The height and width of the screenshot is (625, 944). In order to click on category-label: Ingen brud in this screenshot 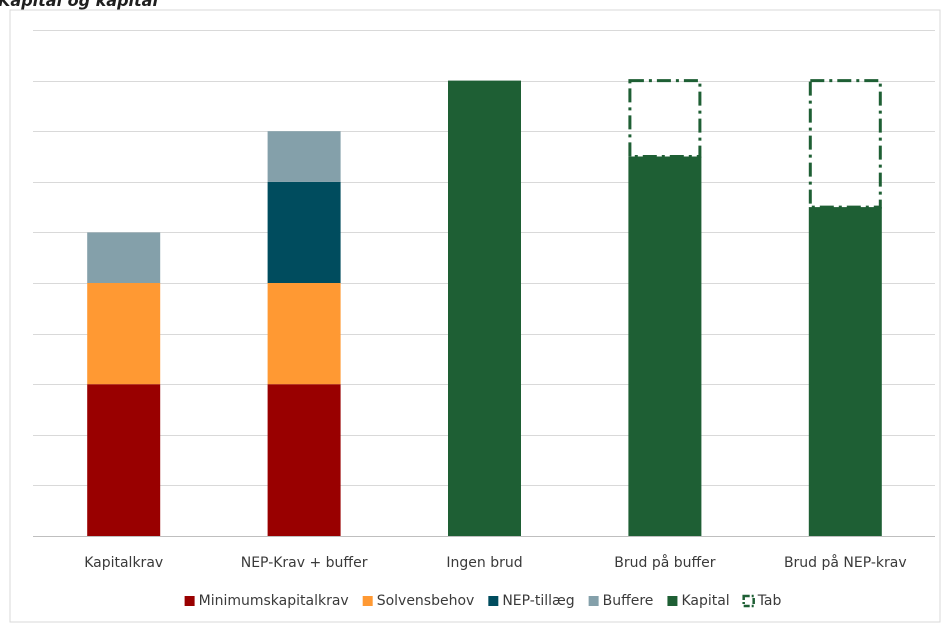, I will do `click(484, 563)`.